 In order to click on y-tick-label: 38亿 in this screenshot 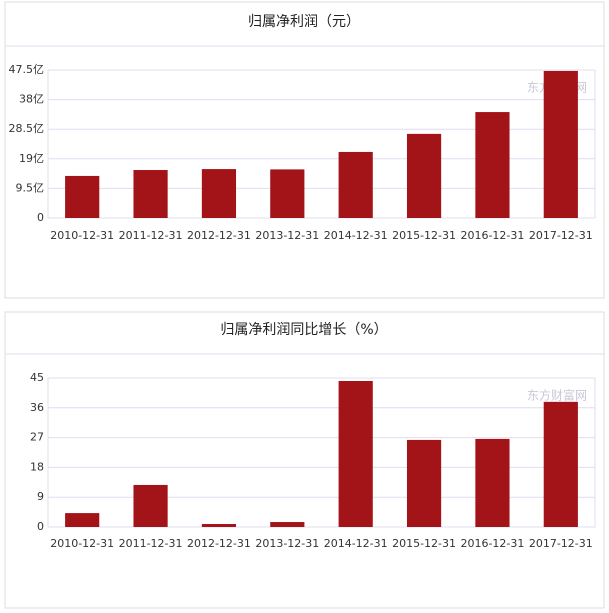, I will do `click(31, 99)`.